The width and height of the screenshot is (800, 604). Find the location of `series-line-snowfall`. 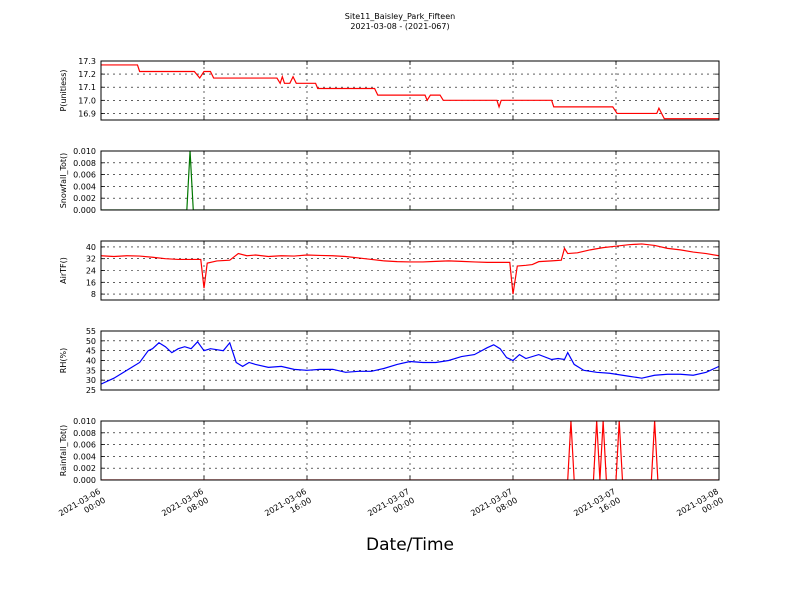

series-line-snowfall is located at coordinates (410, 180).